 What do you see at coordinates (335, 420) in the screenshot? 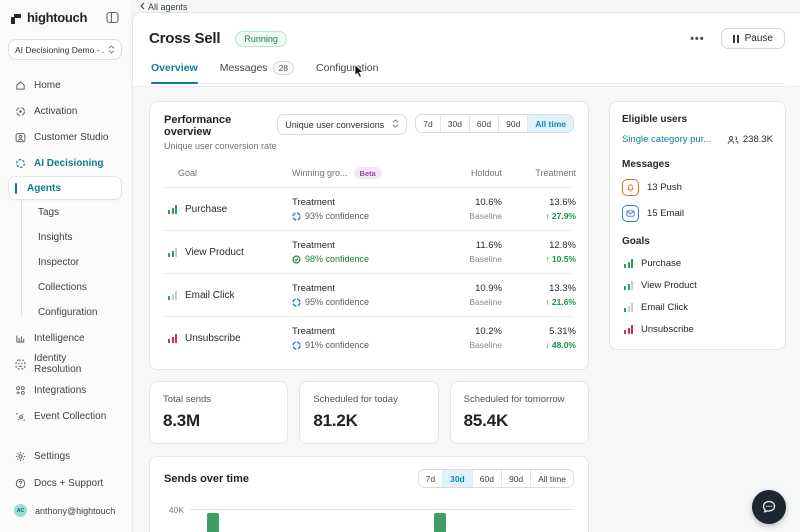
I see `stat-value: 81.2K` at bounding box center [335, 420].